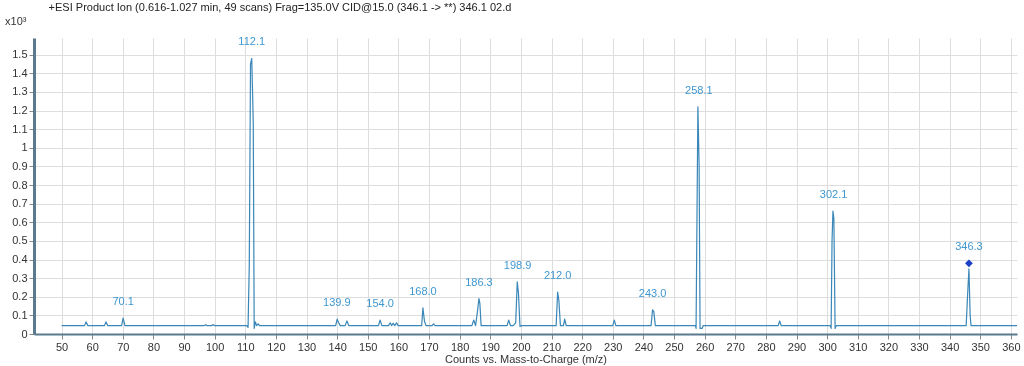 Image resolution: width=1024 pixels, height=366 pixels. I want to click on y-tick-label: 1, so click(24, 147).